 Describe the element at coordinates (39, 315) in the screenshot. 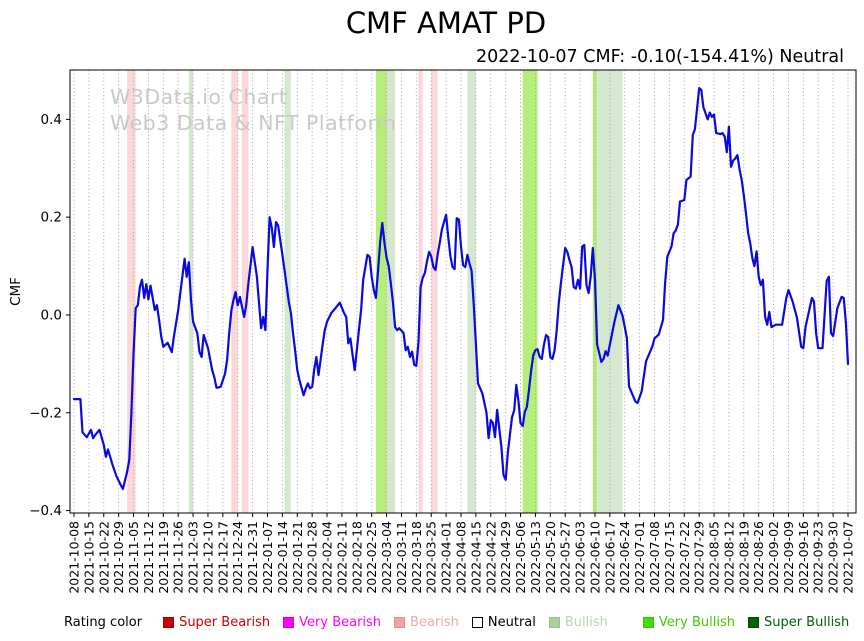

I see `y-axis: 0.4 0.2 0.0 −0.2 −0.4 CMF` at that location.